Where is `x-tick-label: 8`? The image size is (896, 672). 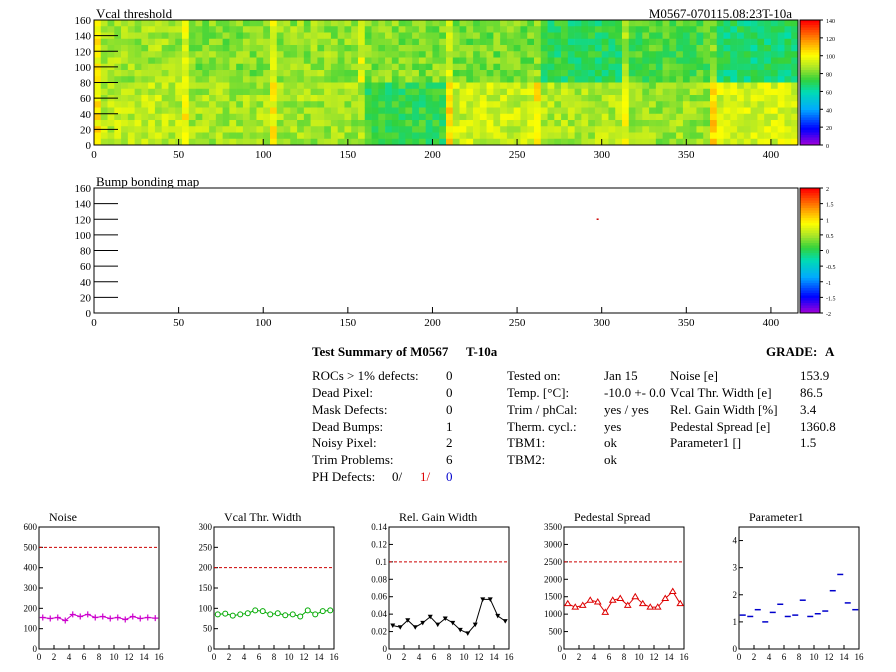 x-tick-label: 8 is located at coordinates (99, 657).